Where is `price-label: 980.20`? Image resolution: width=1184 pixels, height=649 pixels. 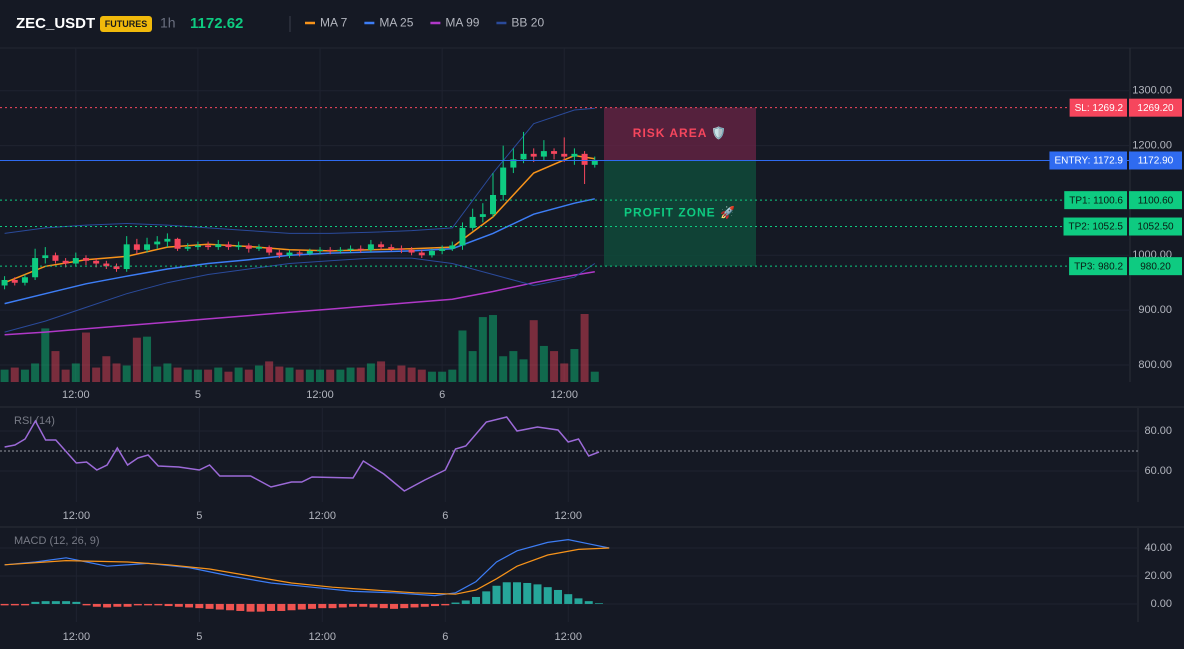
price-label: 980.20 is located at coordinates (1155, 266).